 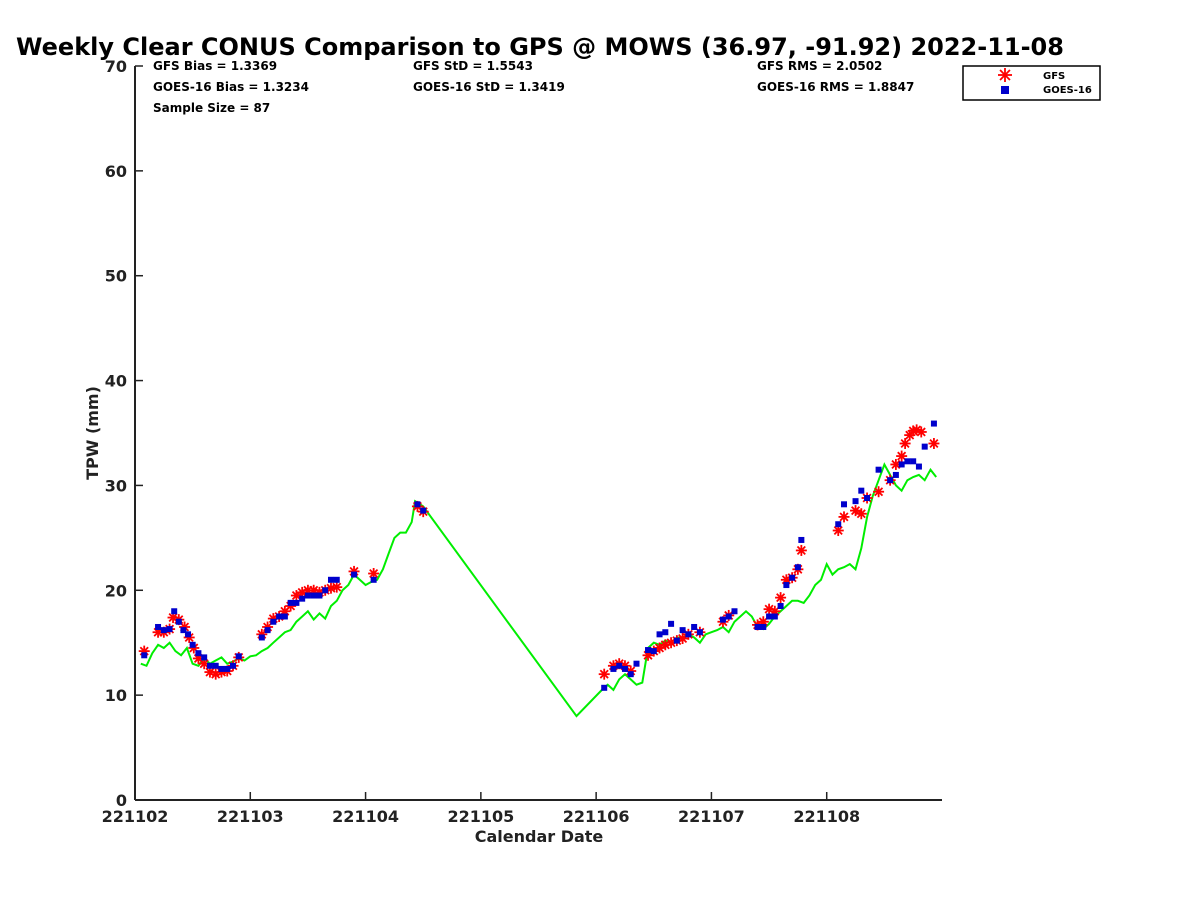 What do you see at coordinates (116, 276) in the screenshot?
I see `y-tick-label: 50` at bounding box center [116, 276].